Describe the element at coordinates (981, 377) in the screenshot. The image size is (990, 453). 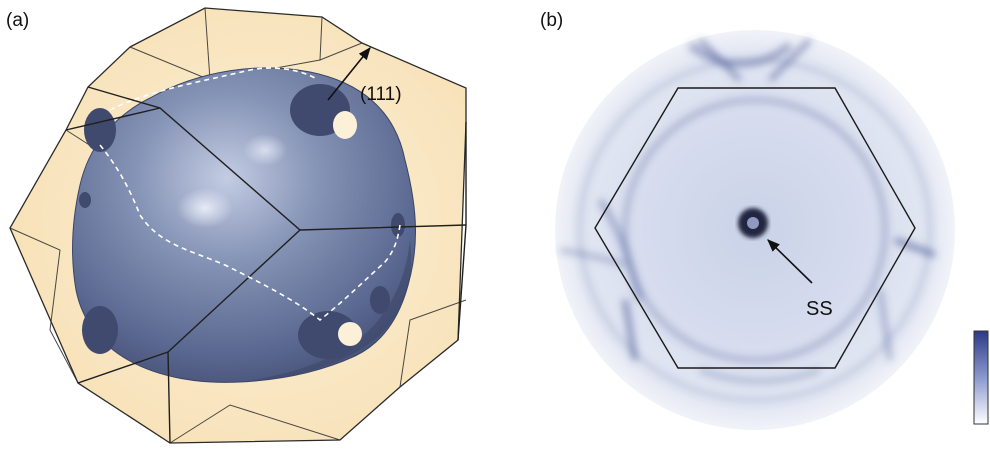
I see `colorbar` at that location.